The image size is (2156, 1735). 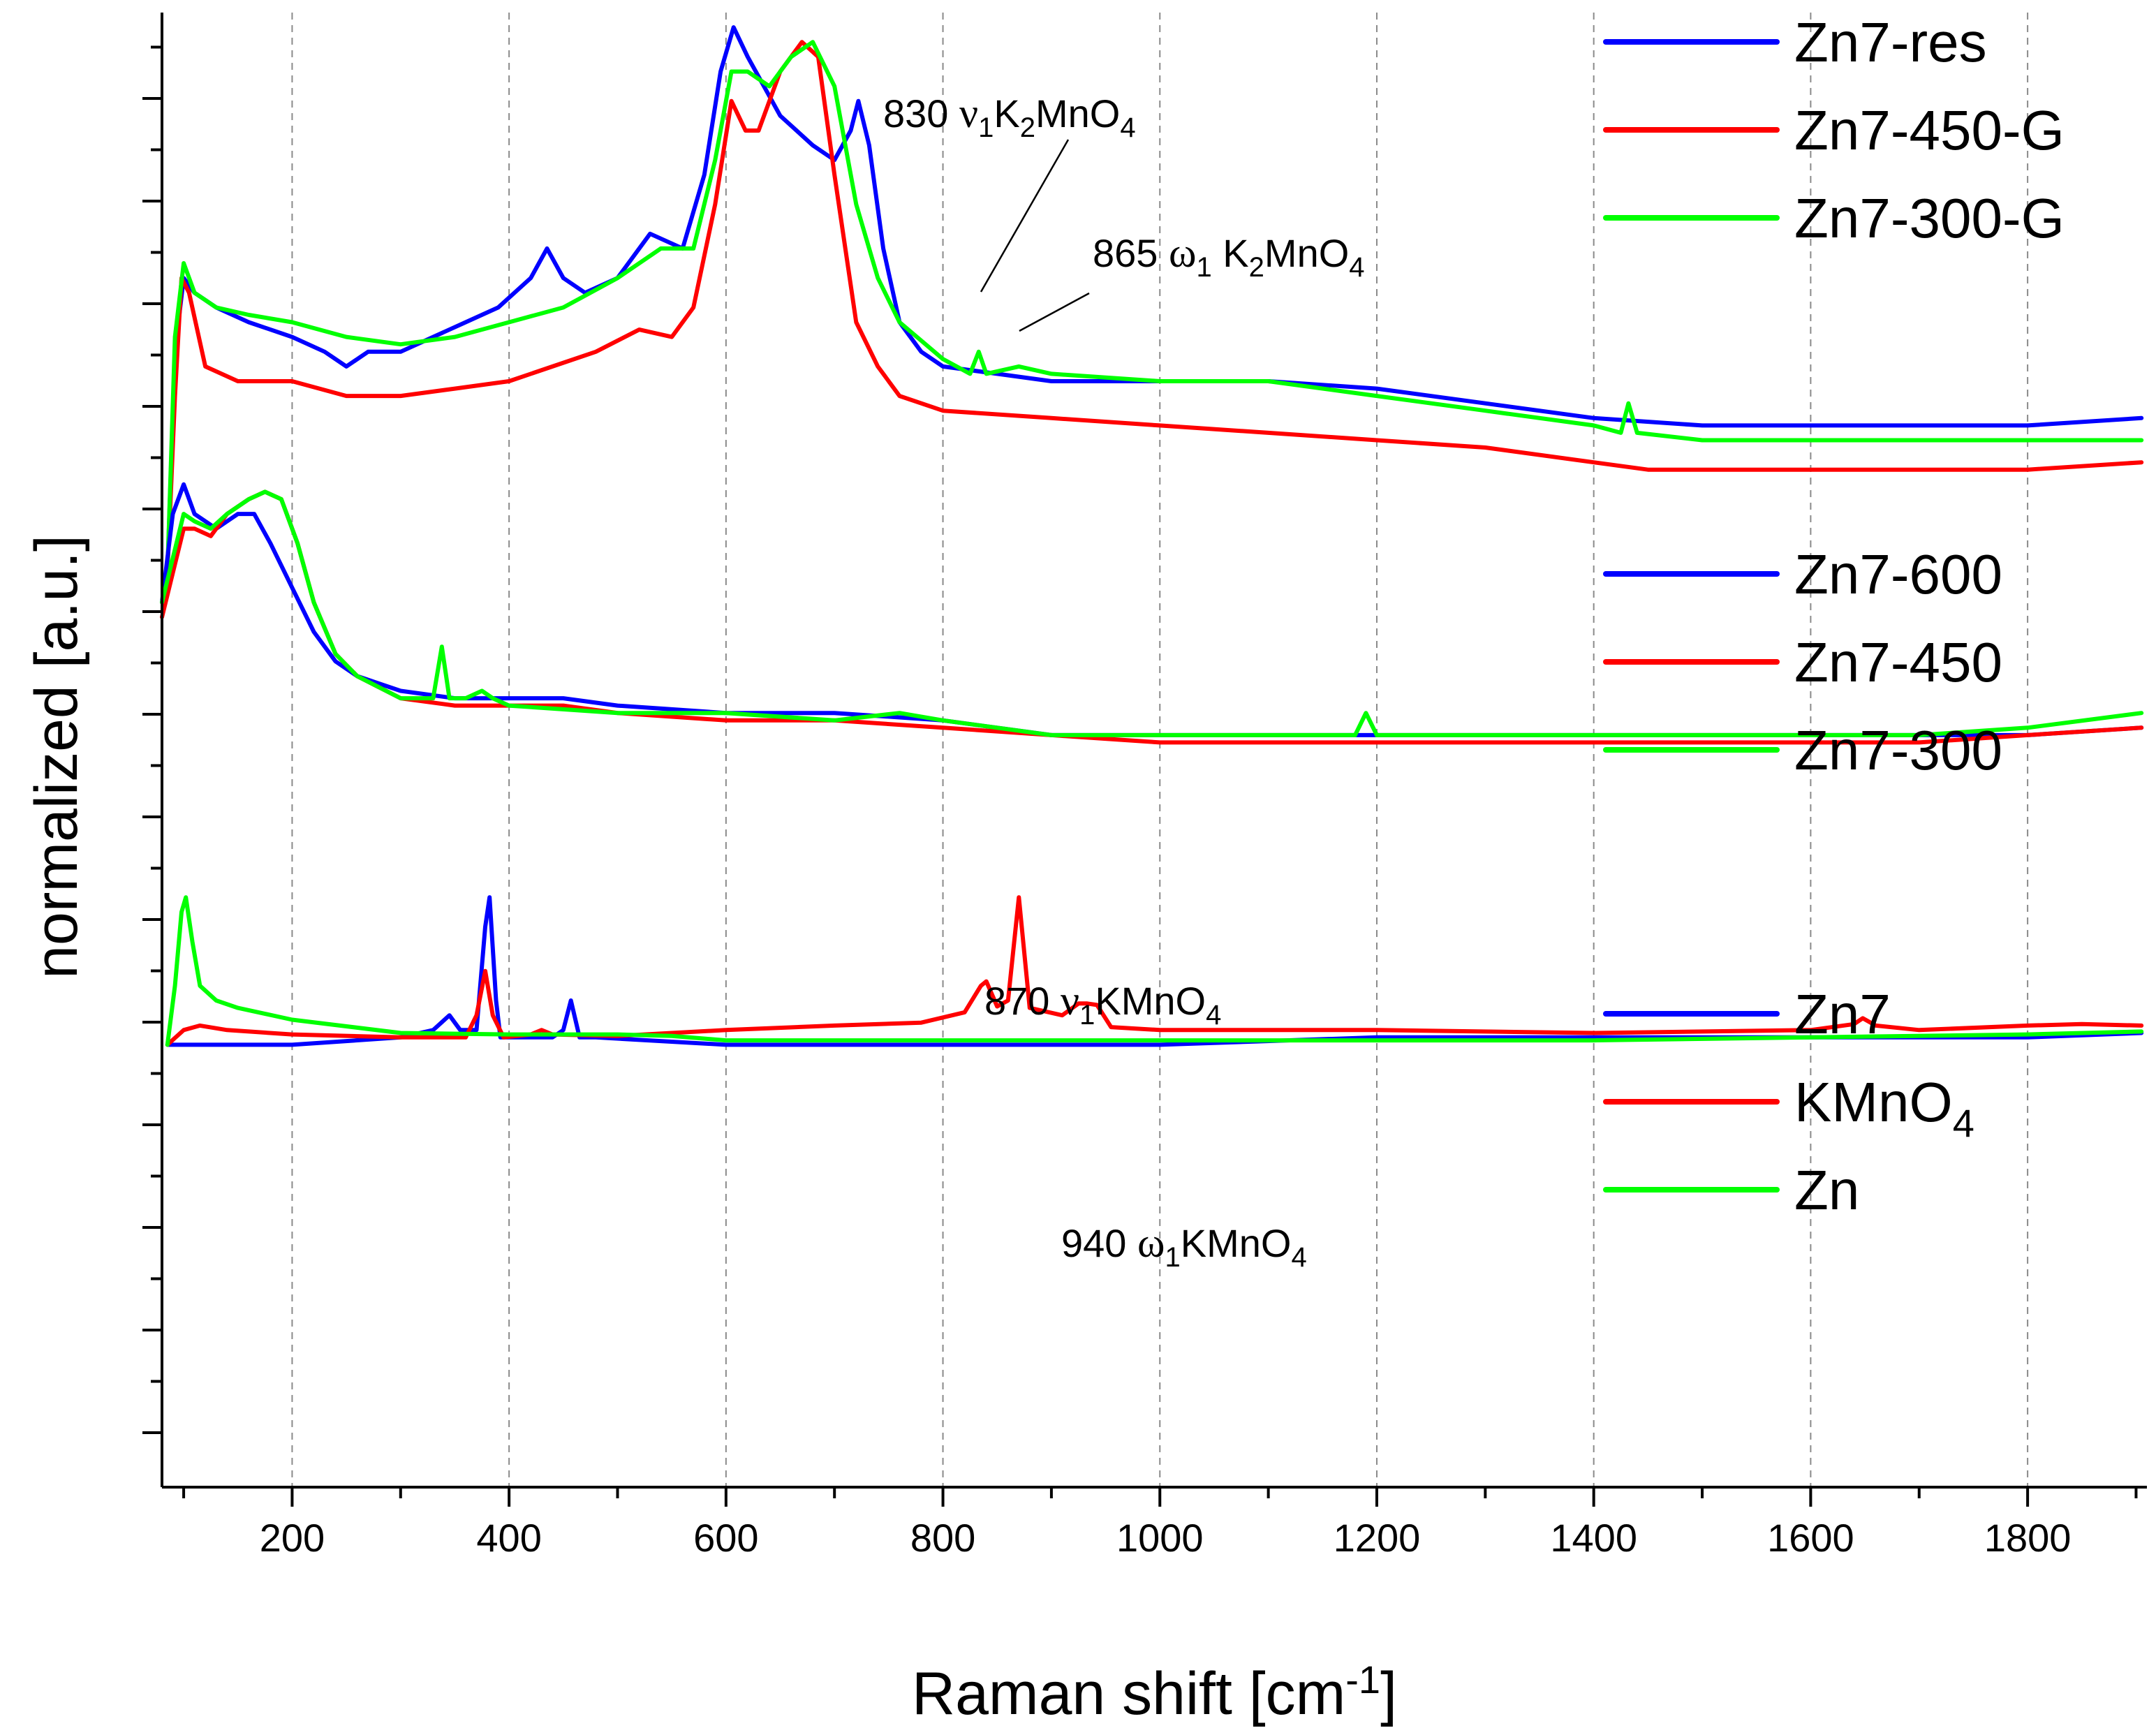 I want to click on x-tick-label-200: 200, so click(x=293, y=1538).